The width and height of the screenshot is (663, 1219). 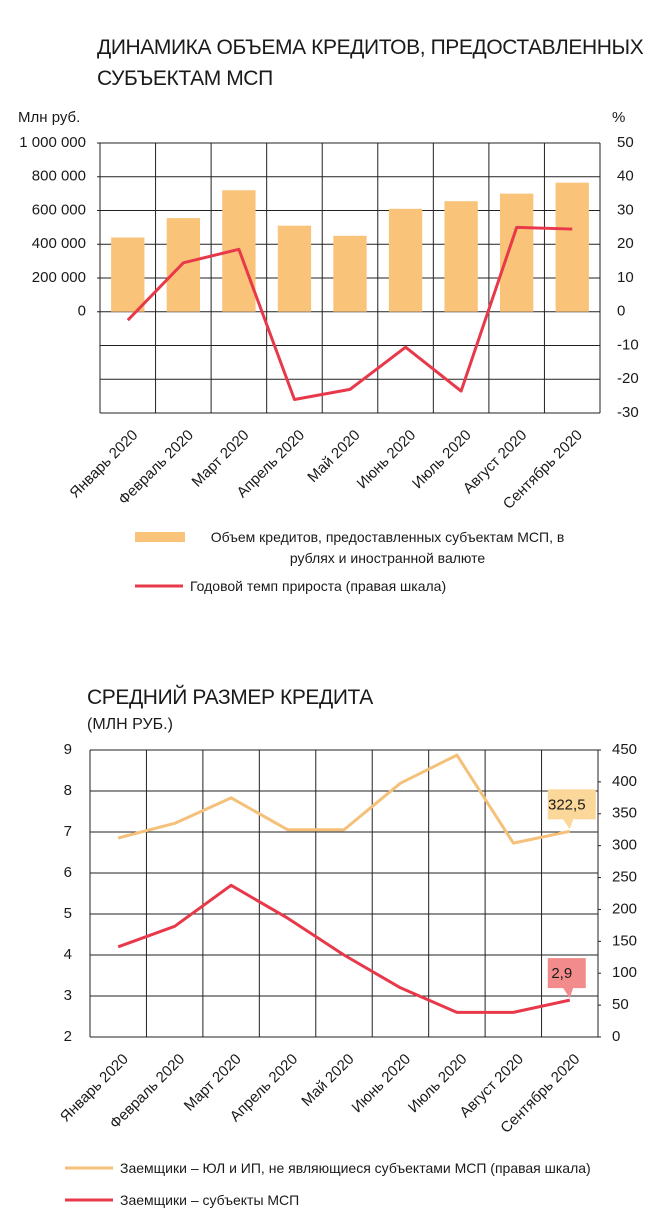 I want to click on y2-tick-label: 150, so click(x=624, y=940).